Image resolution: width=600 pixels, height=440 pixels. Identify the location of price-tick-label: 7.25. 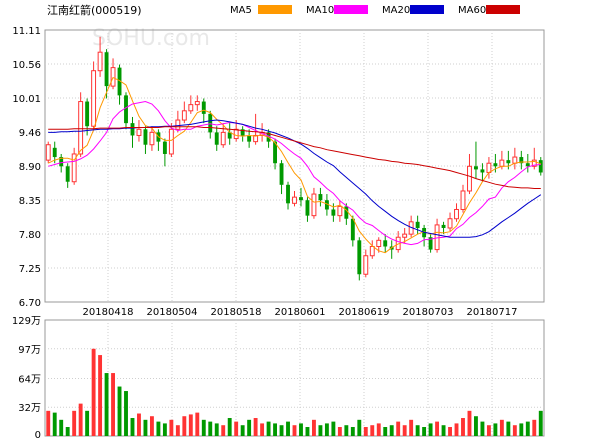
(30, 269).